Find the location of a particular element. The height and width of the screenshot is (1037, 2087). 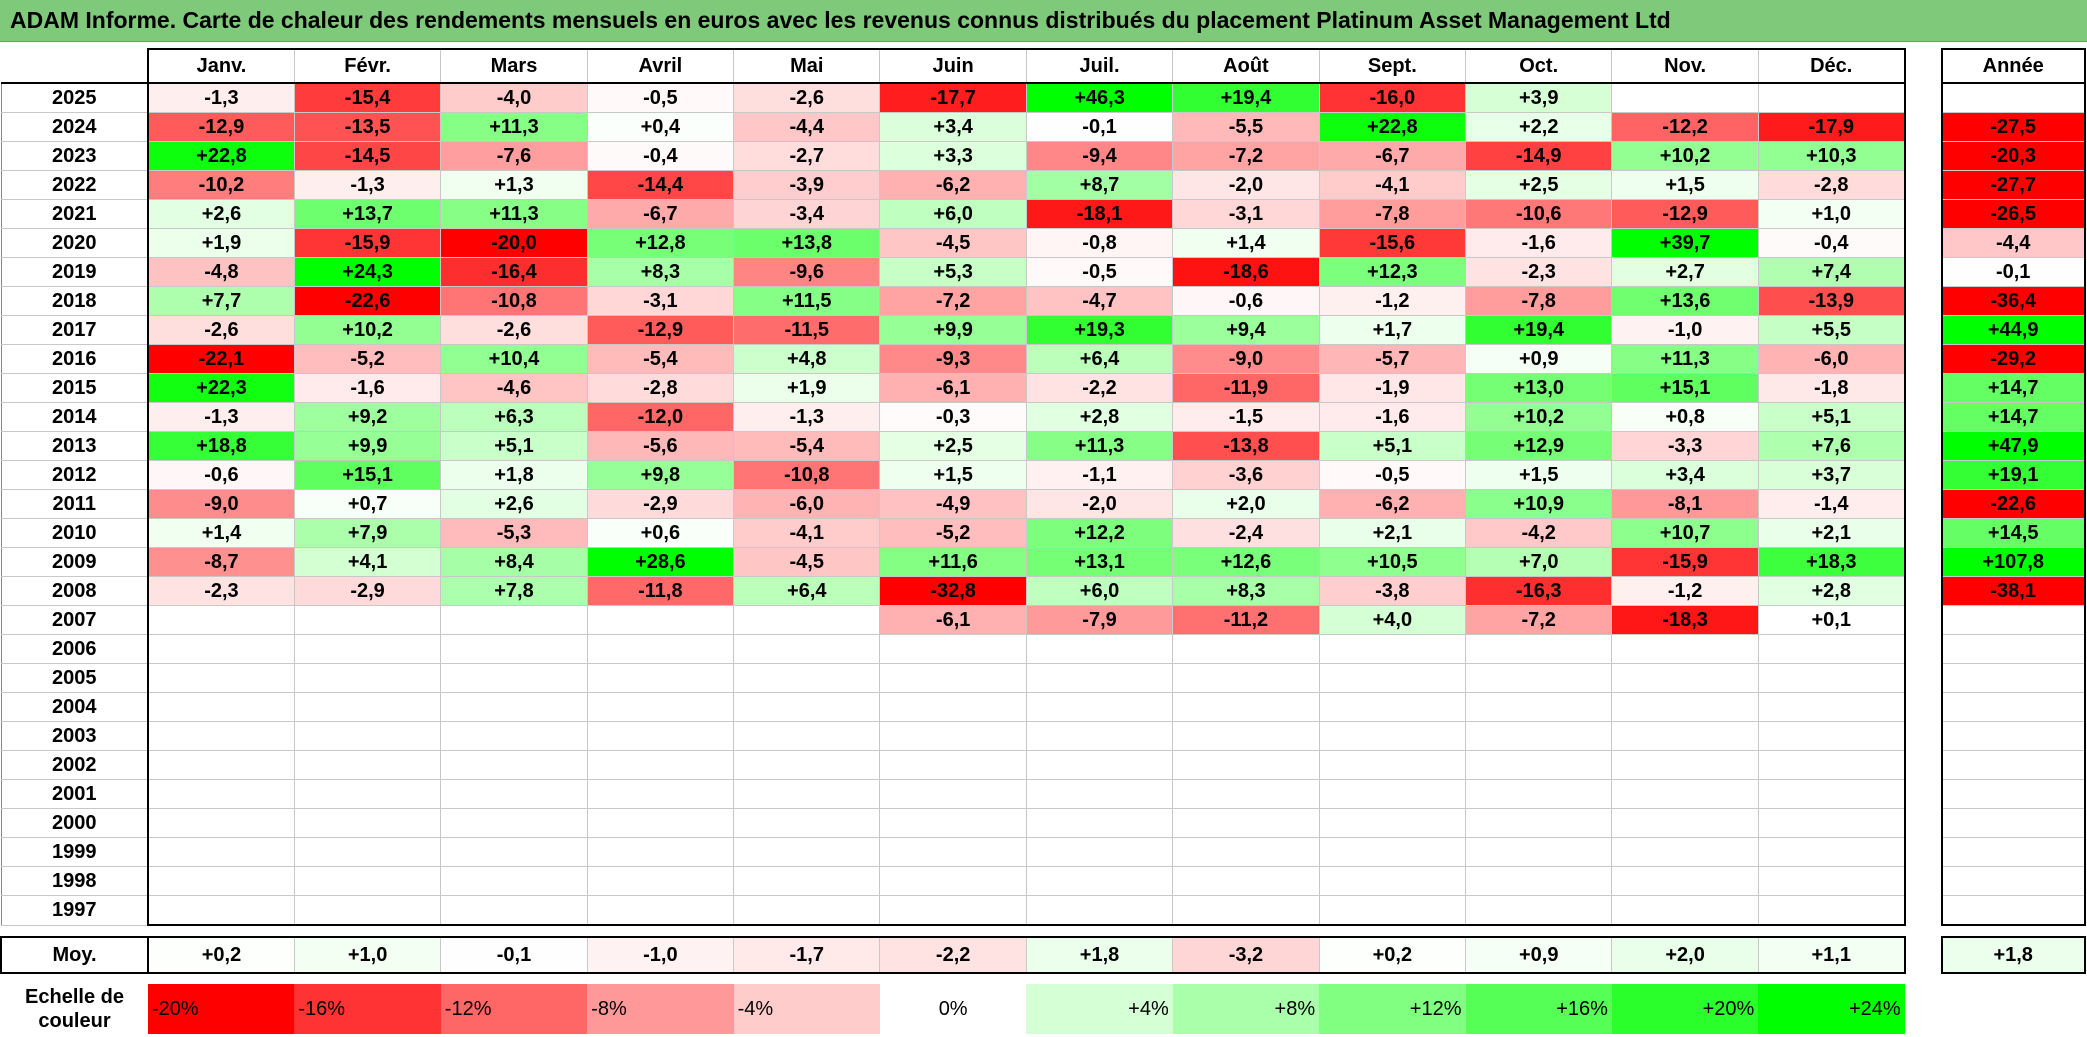

heat-cell: -4,5 is located at coordinates (807, 562).